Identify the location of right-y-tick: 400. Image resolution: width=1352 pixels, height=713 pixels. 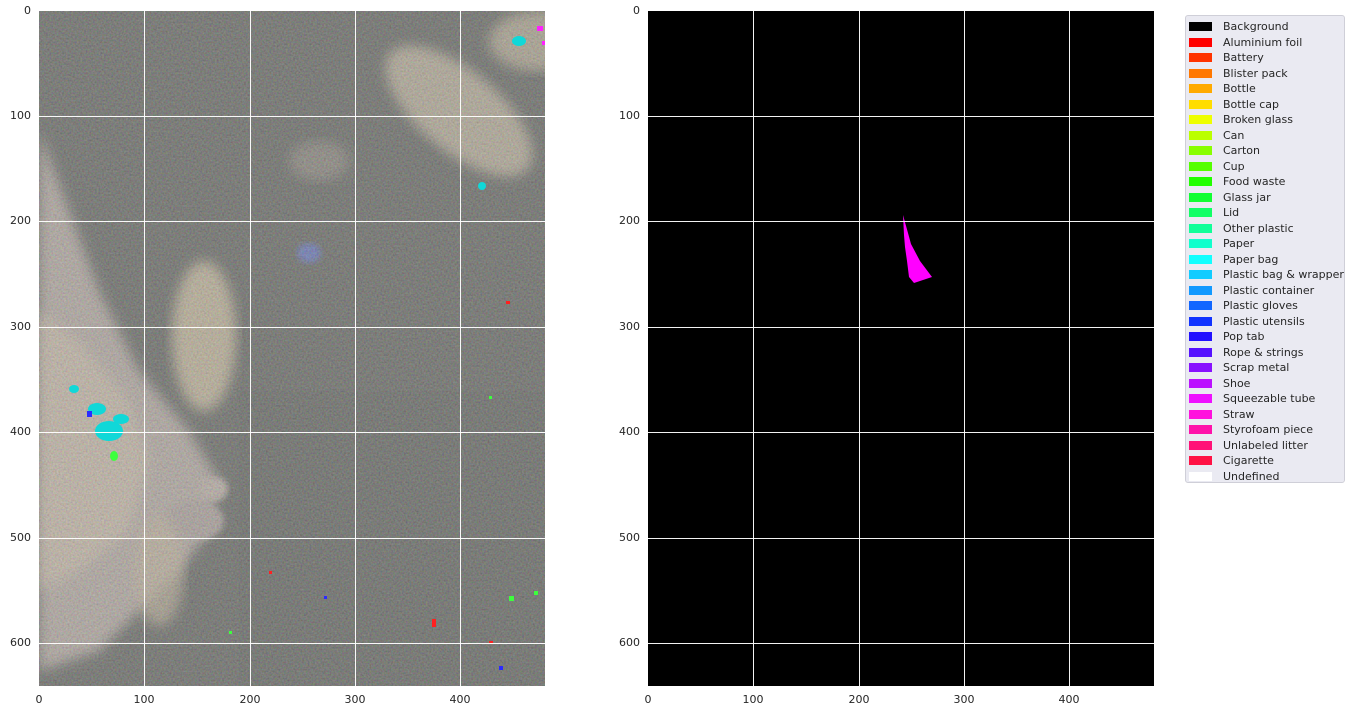
(629, 431).